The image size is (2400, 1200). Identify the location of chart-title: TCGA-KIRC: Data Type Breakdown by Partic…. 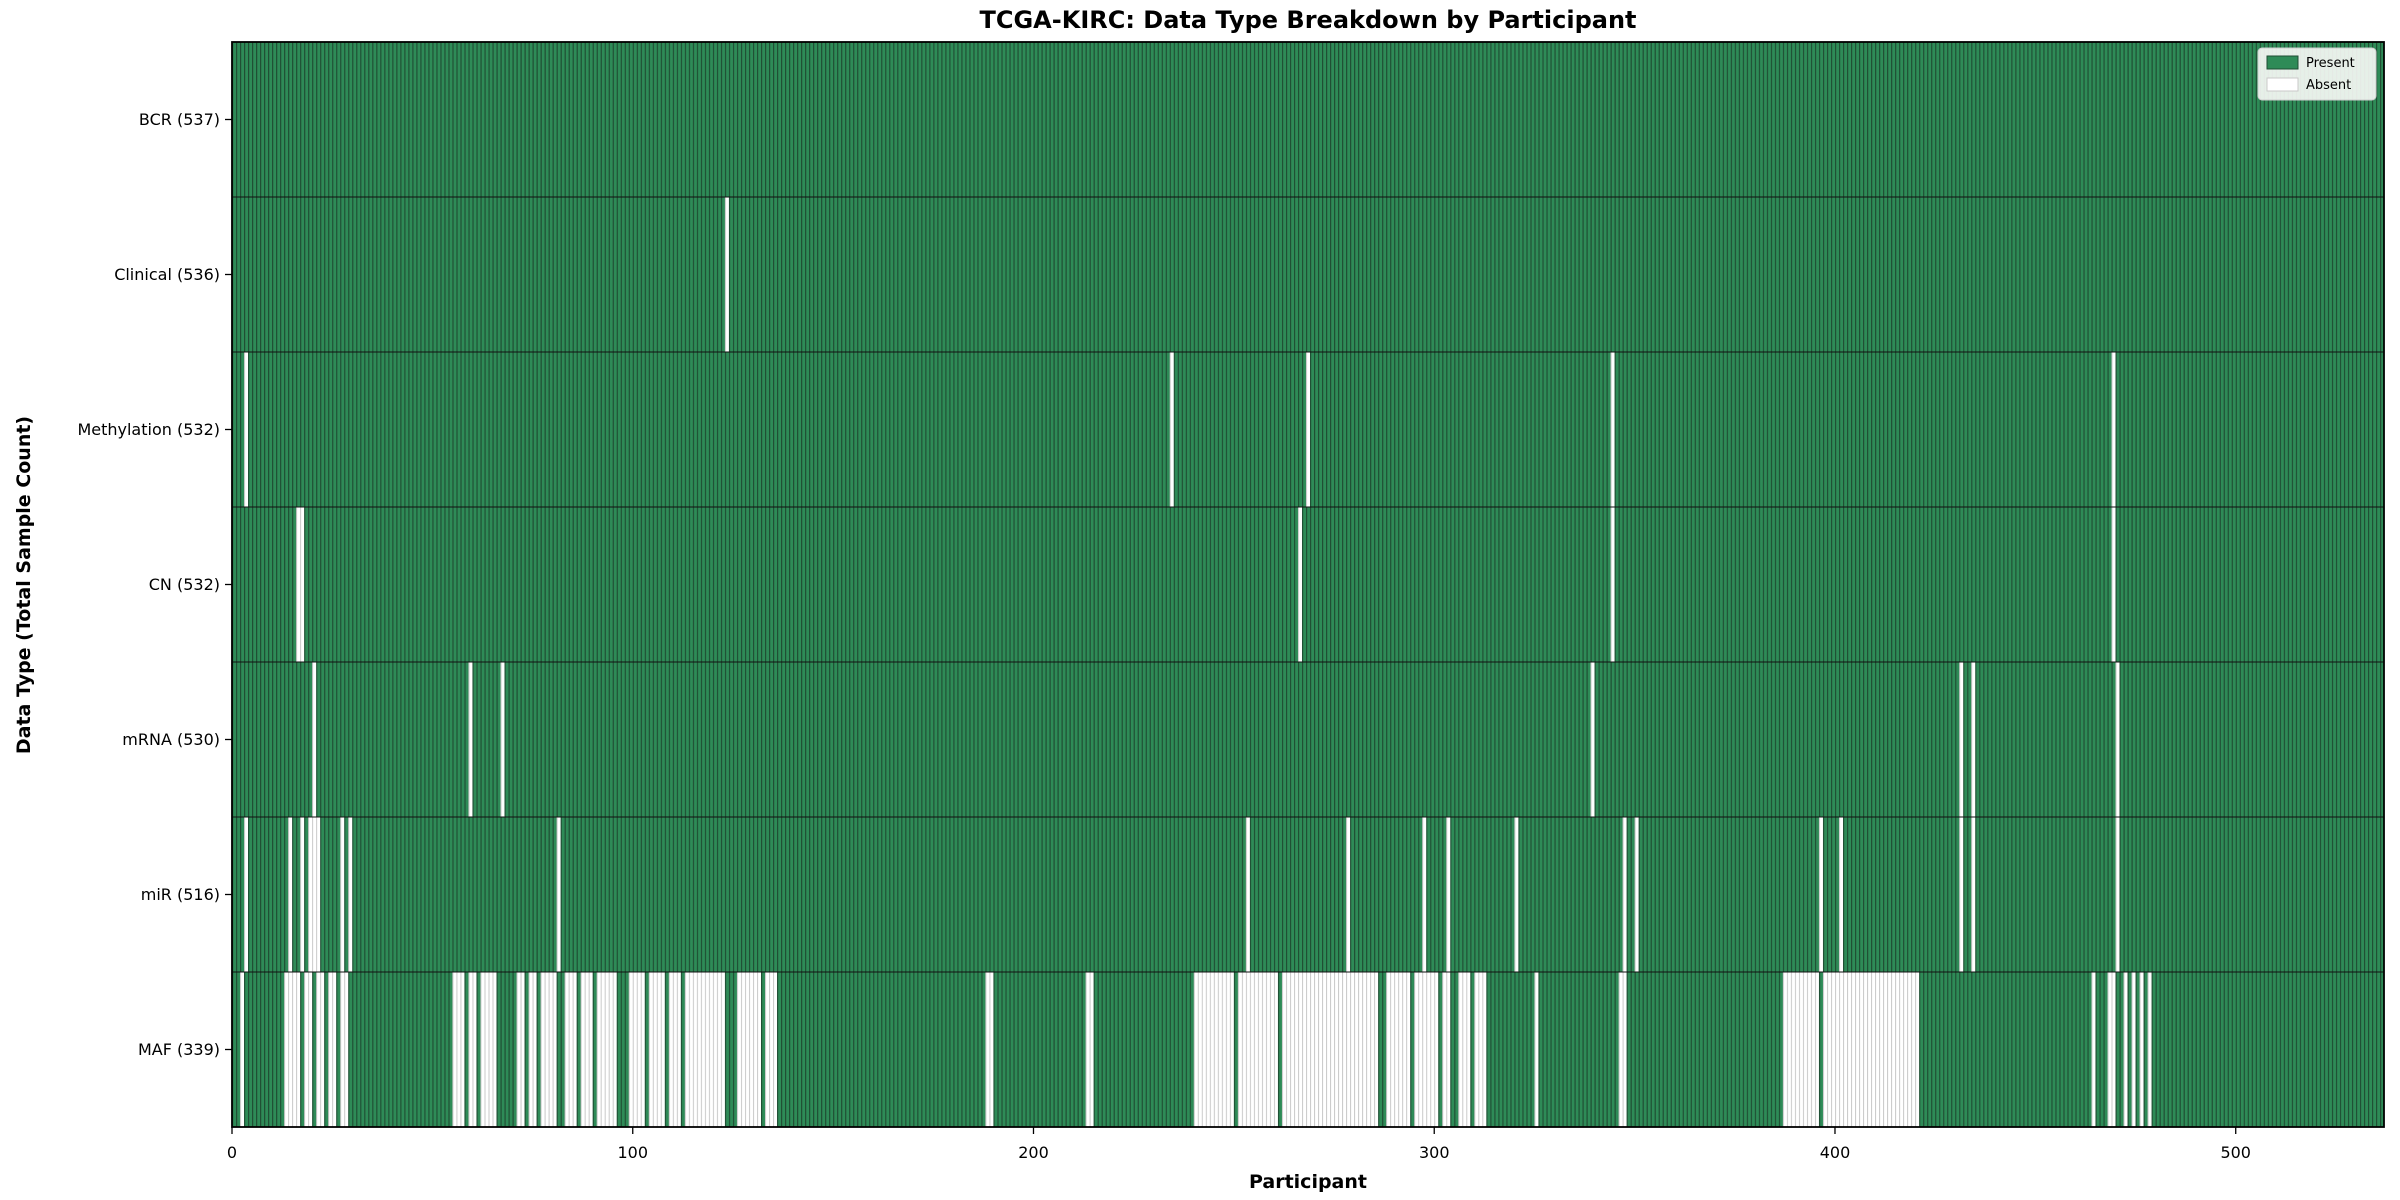
(1308, 20).